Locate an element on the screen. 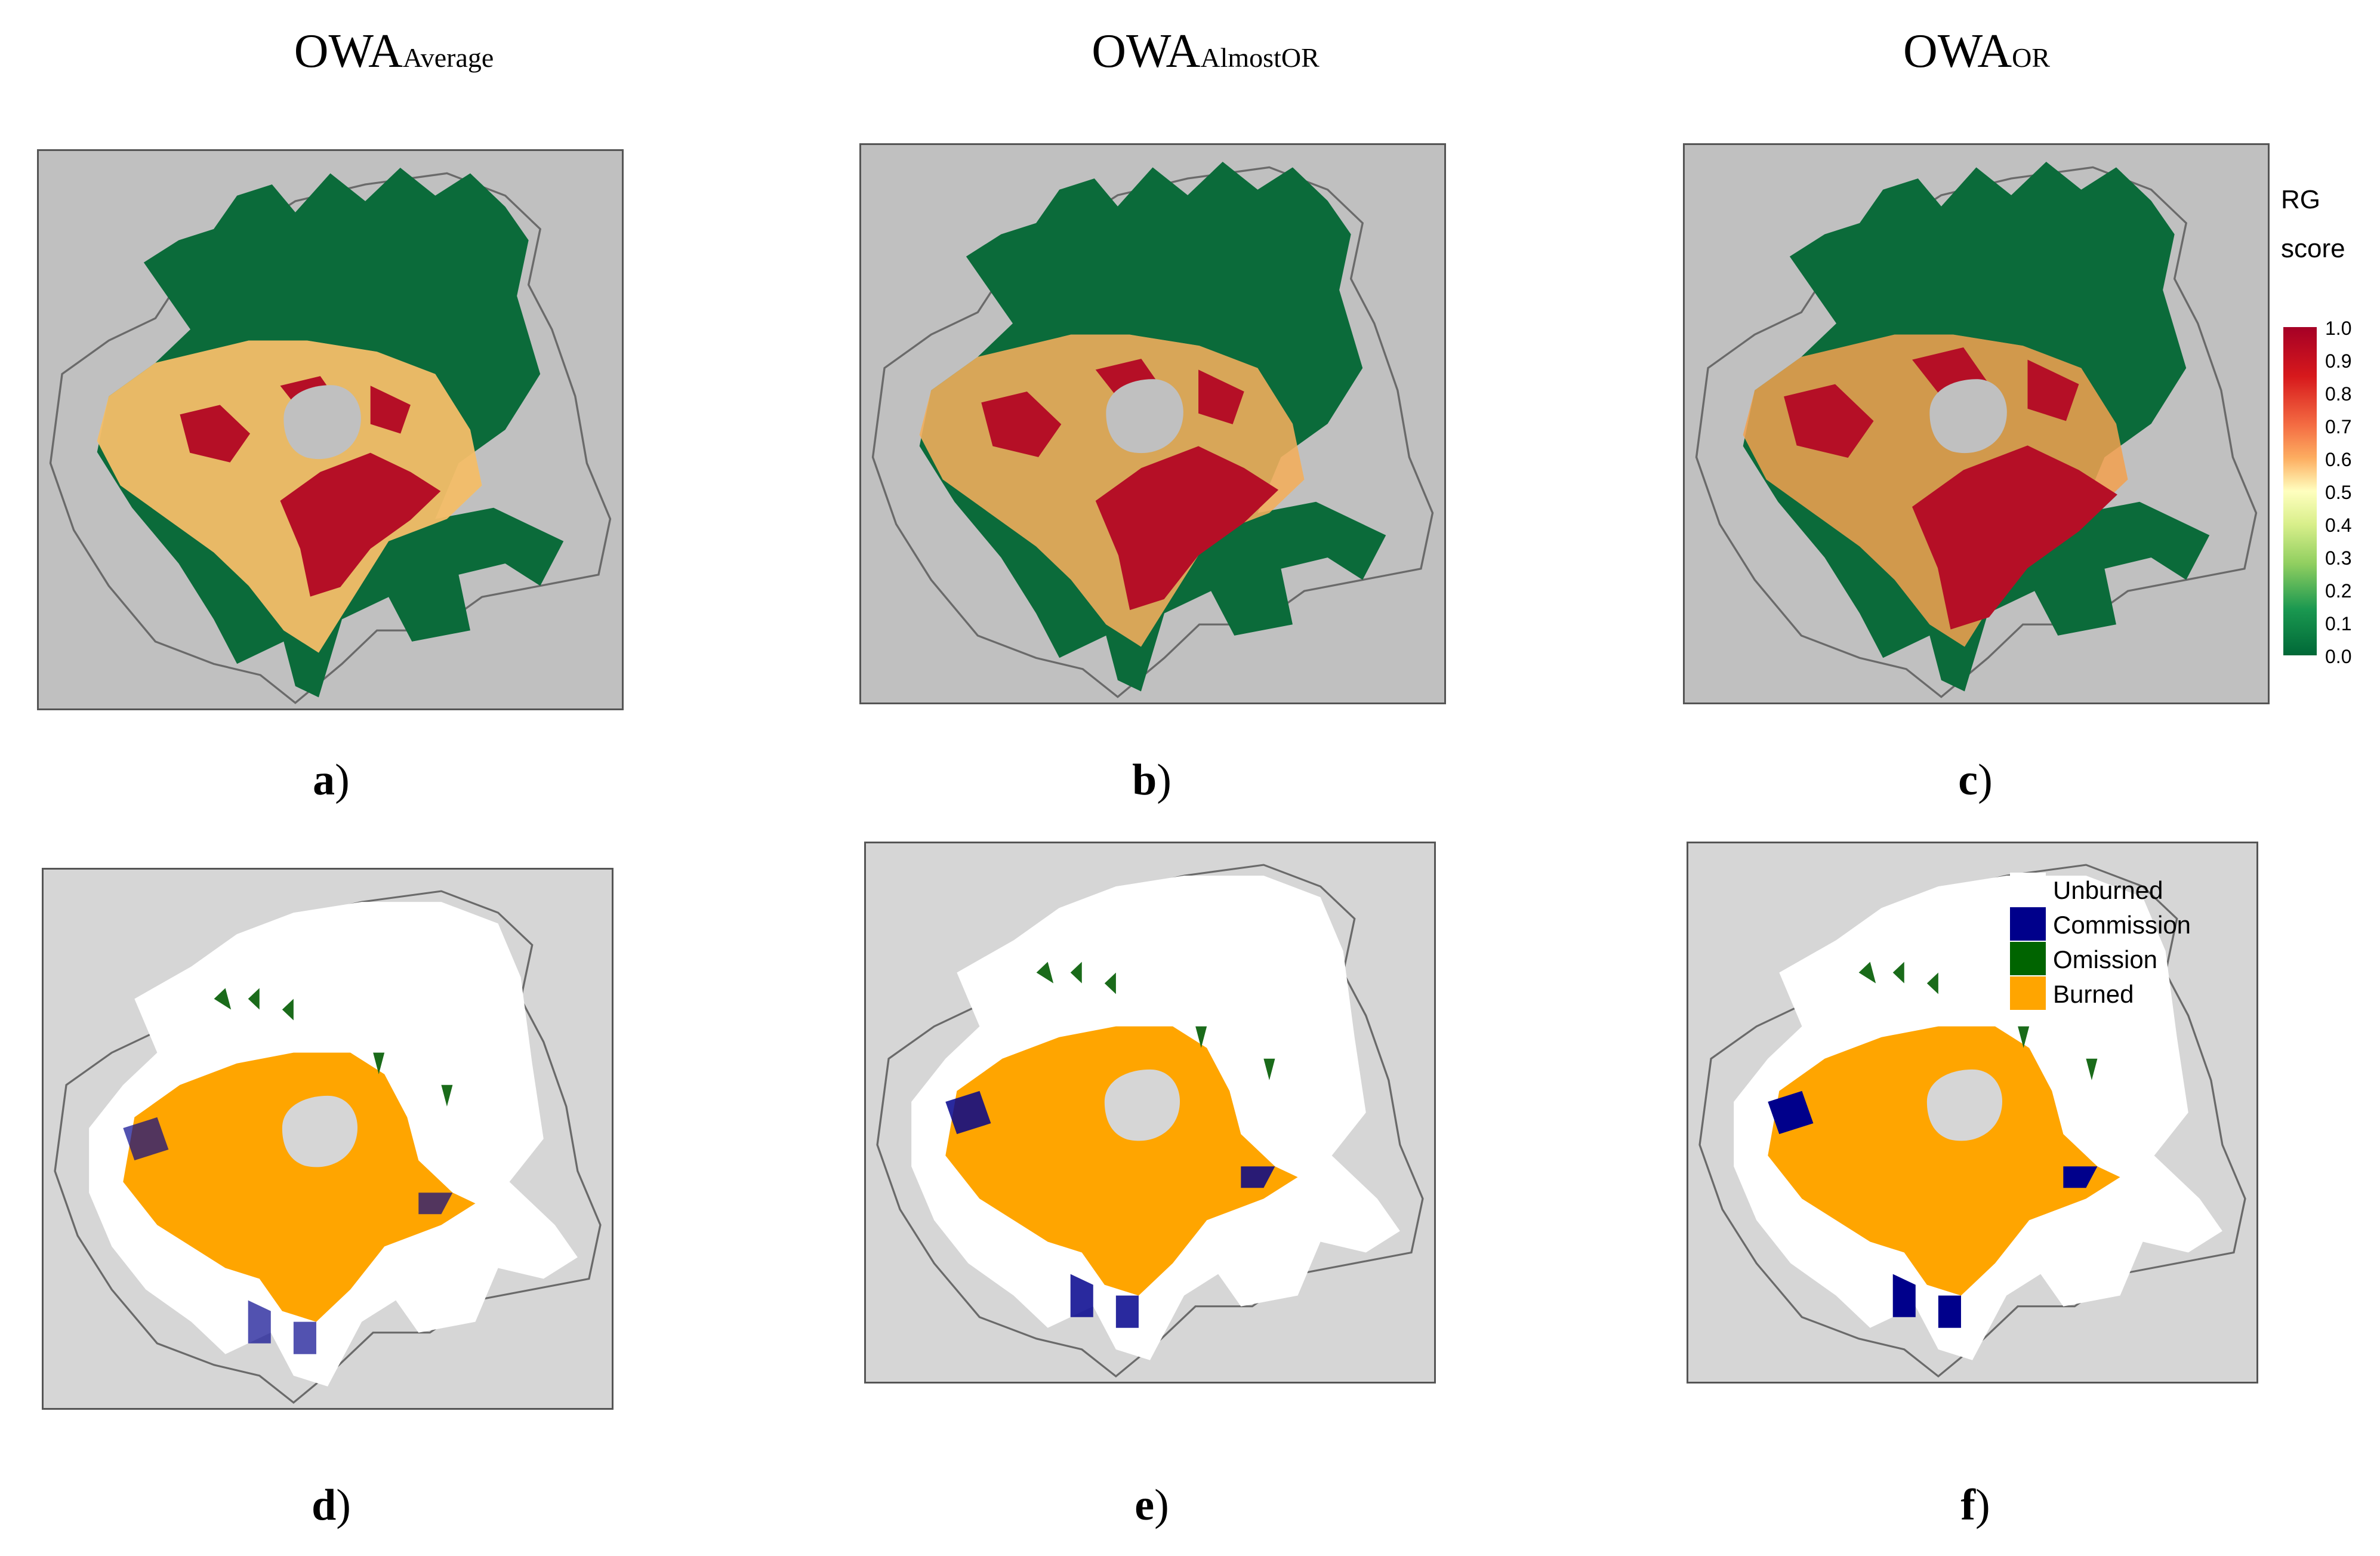 The width and height of the screenshot is (2380, 1556). legend-entry: Unburned is located at coordinates (2153, 889).